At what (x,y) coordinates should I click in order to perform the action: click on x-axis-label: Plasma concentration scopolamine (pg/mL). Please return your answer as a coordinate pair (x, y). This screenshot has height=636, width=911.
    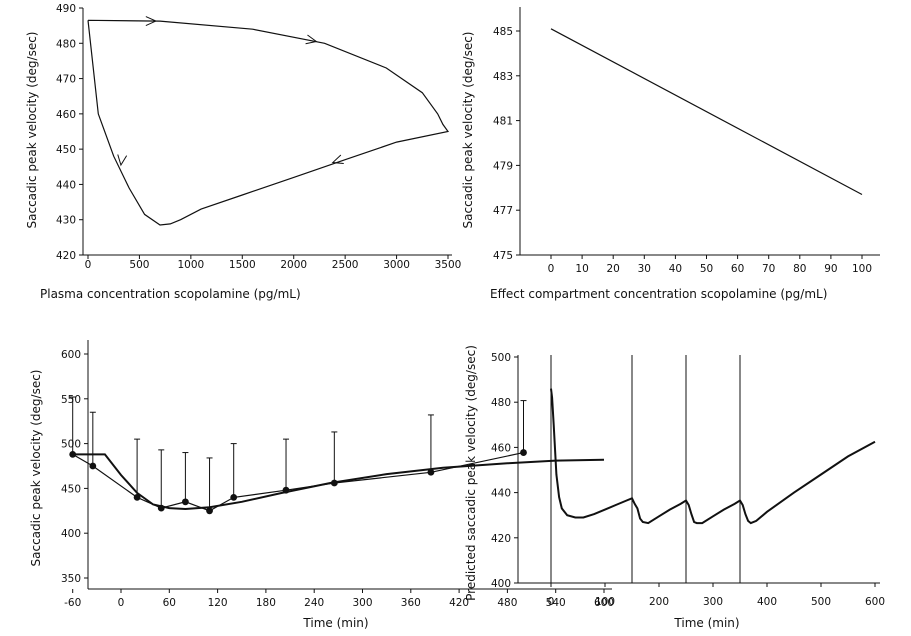
    Looking at the image, I should click on (170, 294).